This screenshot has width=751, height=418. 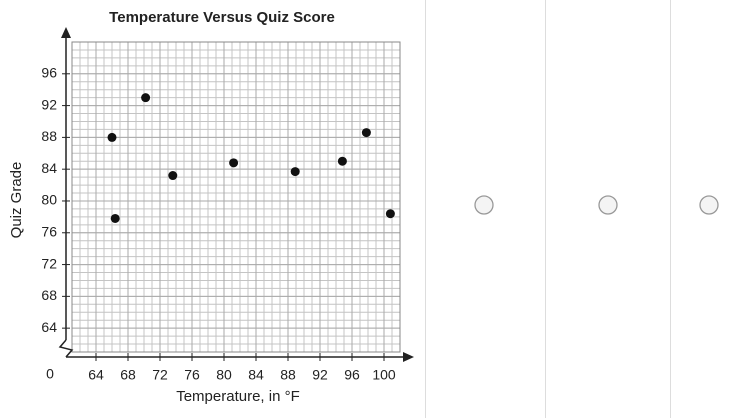 I want to click on x-tick-label: 80, so click(x=224, y=375).